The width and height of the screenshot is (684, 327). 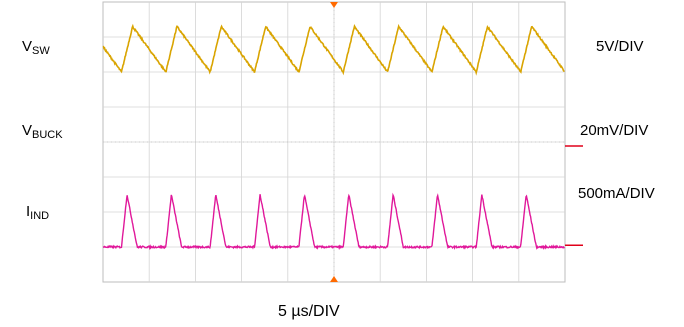 What do you see at coordinates (334, 279) in the screenshot?
I see `trigger-marker-bottom` at bounding box center [334, 279].